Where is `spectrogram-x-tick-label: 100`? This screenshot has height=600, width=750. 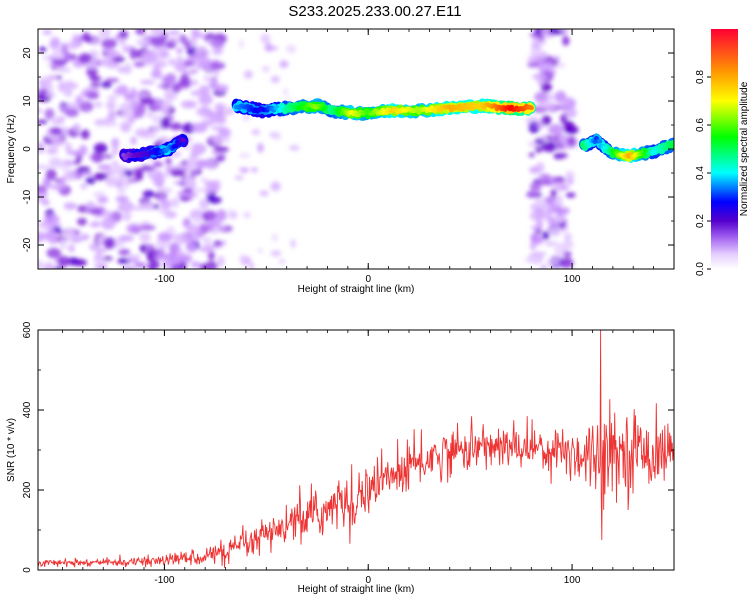 spectrogram-x-tick-label: 100 is located at coordinates (572, 279).